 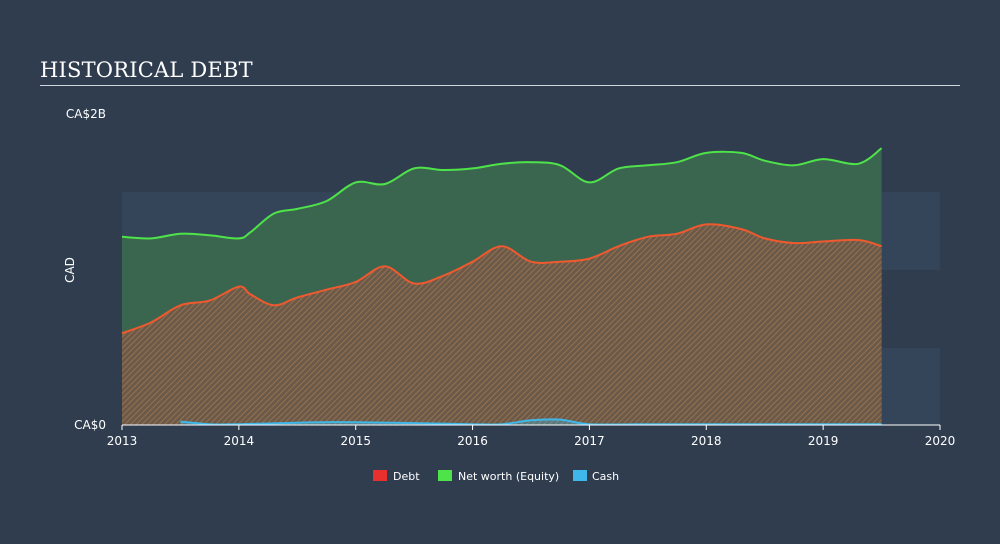 What do you see at coordinates (500, 85) in the screenshot?
I see `title-divider` at bounding box center [500, 85].